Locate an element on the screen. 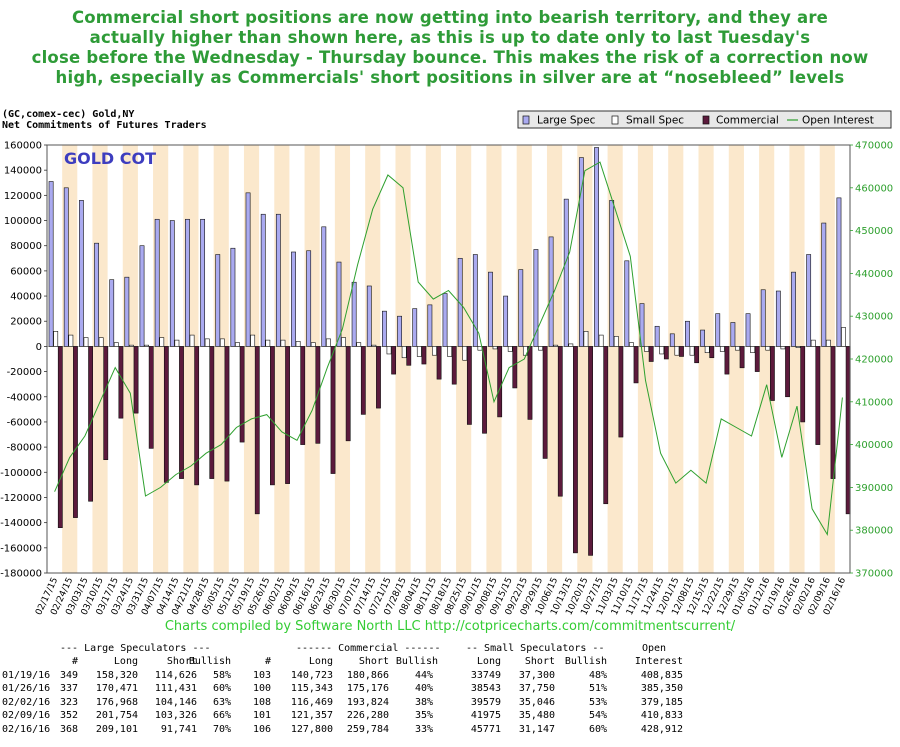 The width and height of the screenshot is (900, 747). table-date-cell: 02/09/16 is located at coordinates (26, 716).